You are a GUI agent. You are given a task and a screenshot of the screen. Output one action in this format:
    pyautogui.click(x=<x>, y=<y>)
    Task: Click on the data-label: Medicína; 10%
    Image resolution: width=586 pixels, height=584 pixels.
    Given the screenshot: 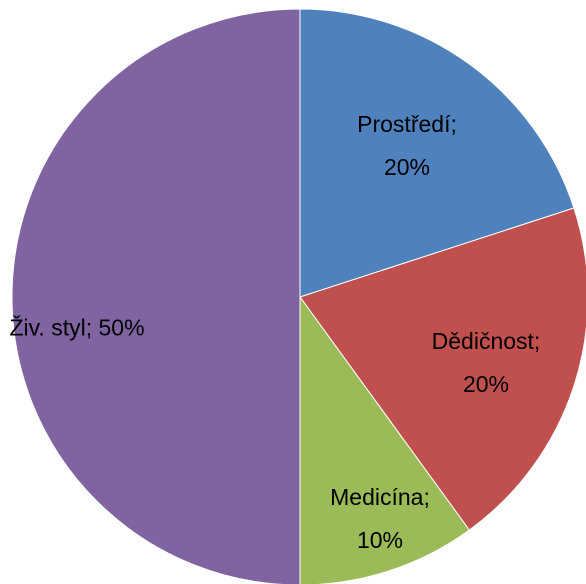 What is the action you would take?
    pyautogui.click(x=380, y=518)
    